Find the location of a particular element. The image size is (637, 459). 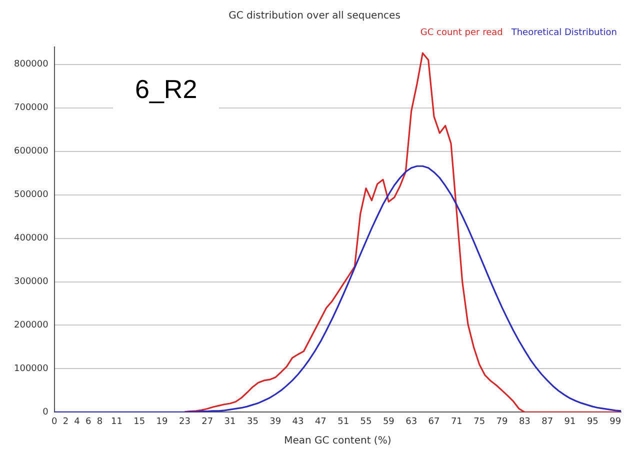

text: Theoretical Distribution is located at coordinates (564, 33).